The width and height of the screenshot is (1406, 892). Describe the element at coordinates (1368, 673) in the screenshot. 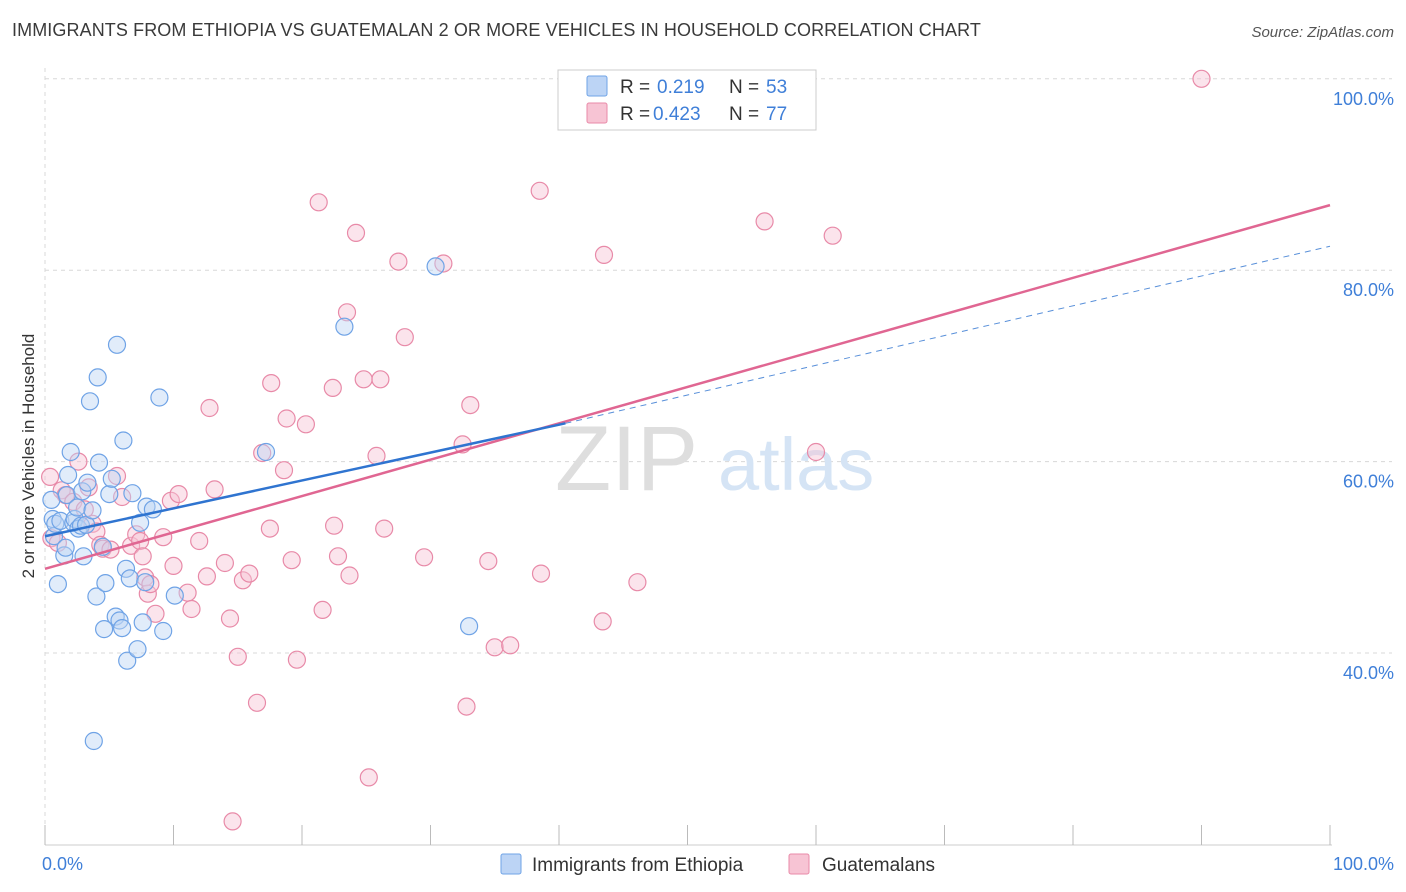

I see `y-tick-label: 40.0%` at that location.